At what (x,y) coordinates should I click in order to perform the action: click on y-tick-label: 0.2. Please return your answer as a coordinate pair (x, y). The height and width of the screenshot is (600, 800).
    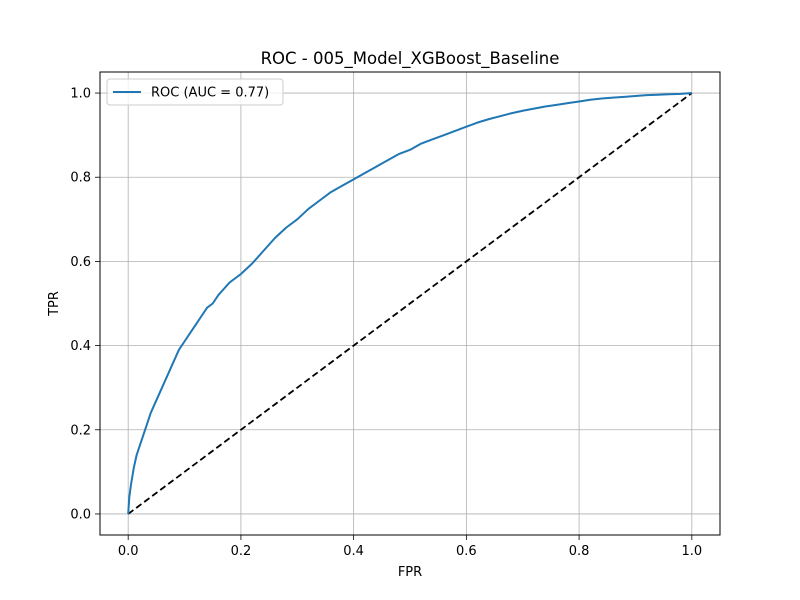
    Looking at the image, I should click on (80, 430).